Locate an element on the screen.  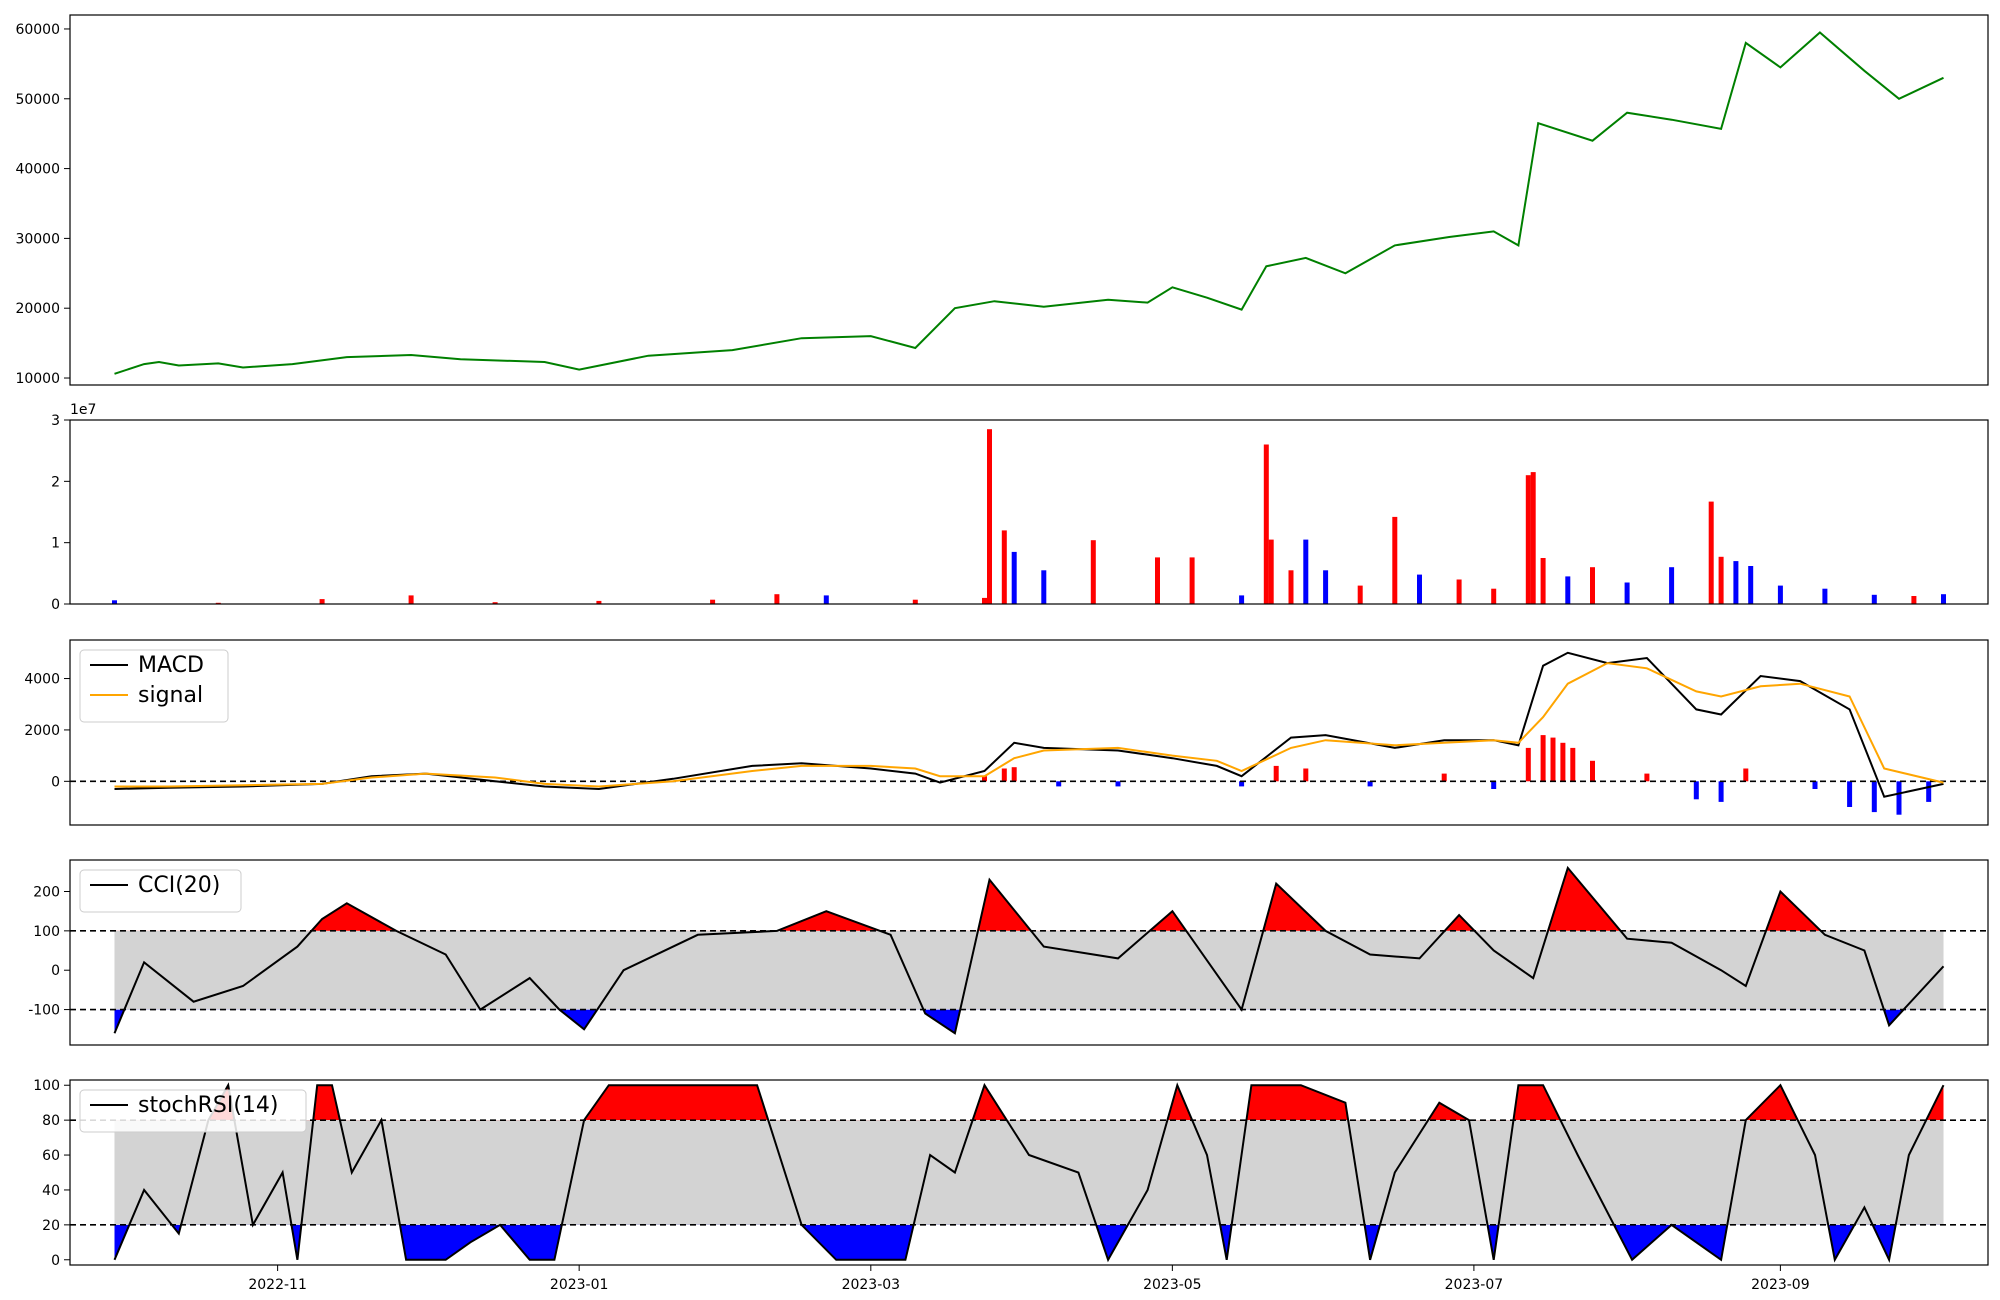
cci-panel: -100 0 100 200 CCI(20) is located at coordinates (1008, 952).